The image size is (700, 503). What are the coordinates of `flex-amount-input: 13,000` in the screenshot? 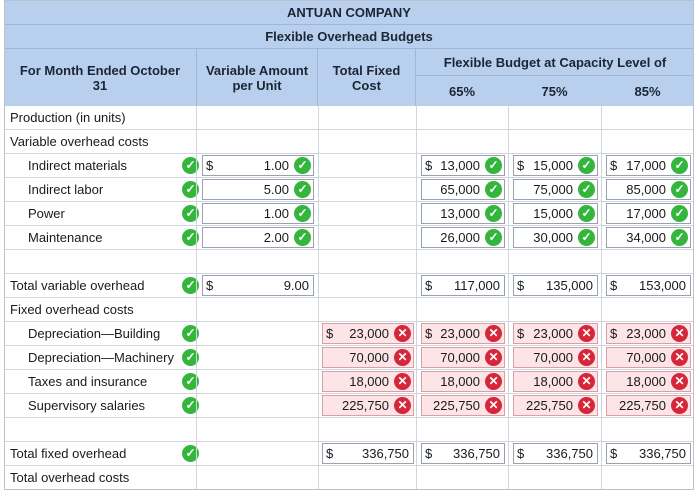 It's located at (463, 213).